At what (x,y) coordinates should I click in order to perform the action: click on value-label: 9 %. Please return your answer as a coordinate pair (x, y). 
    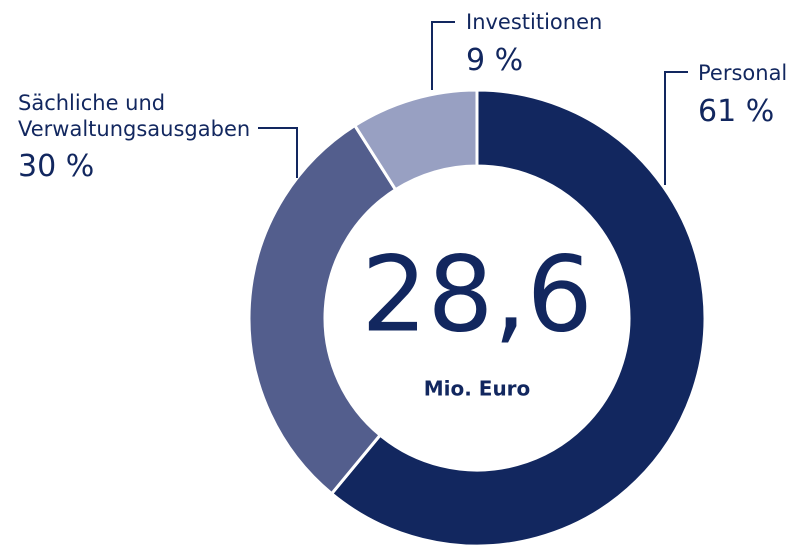
    Looking at the image, I should click on (495, 60).